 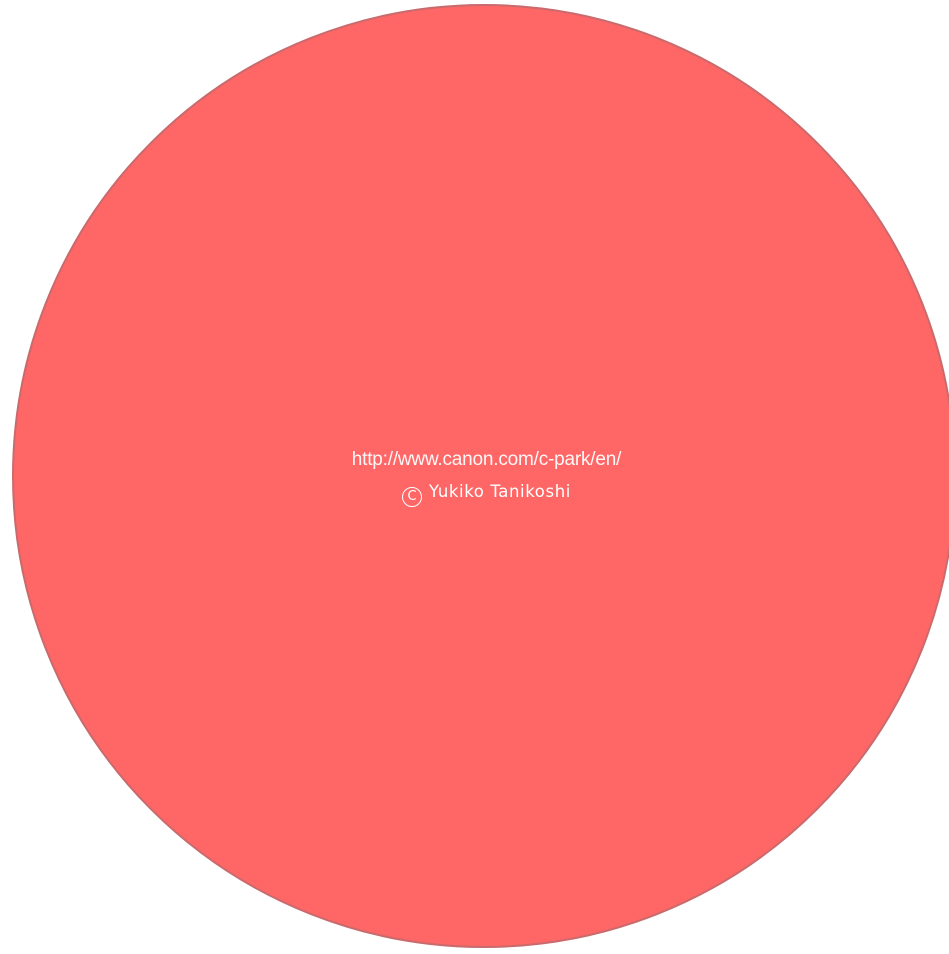 I want to click on copyright-icon: C, so click(x=412, y=497).